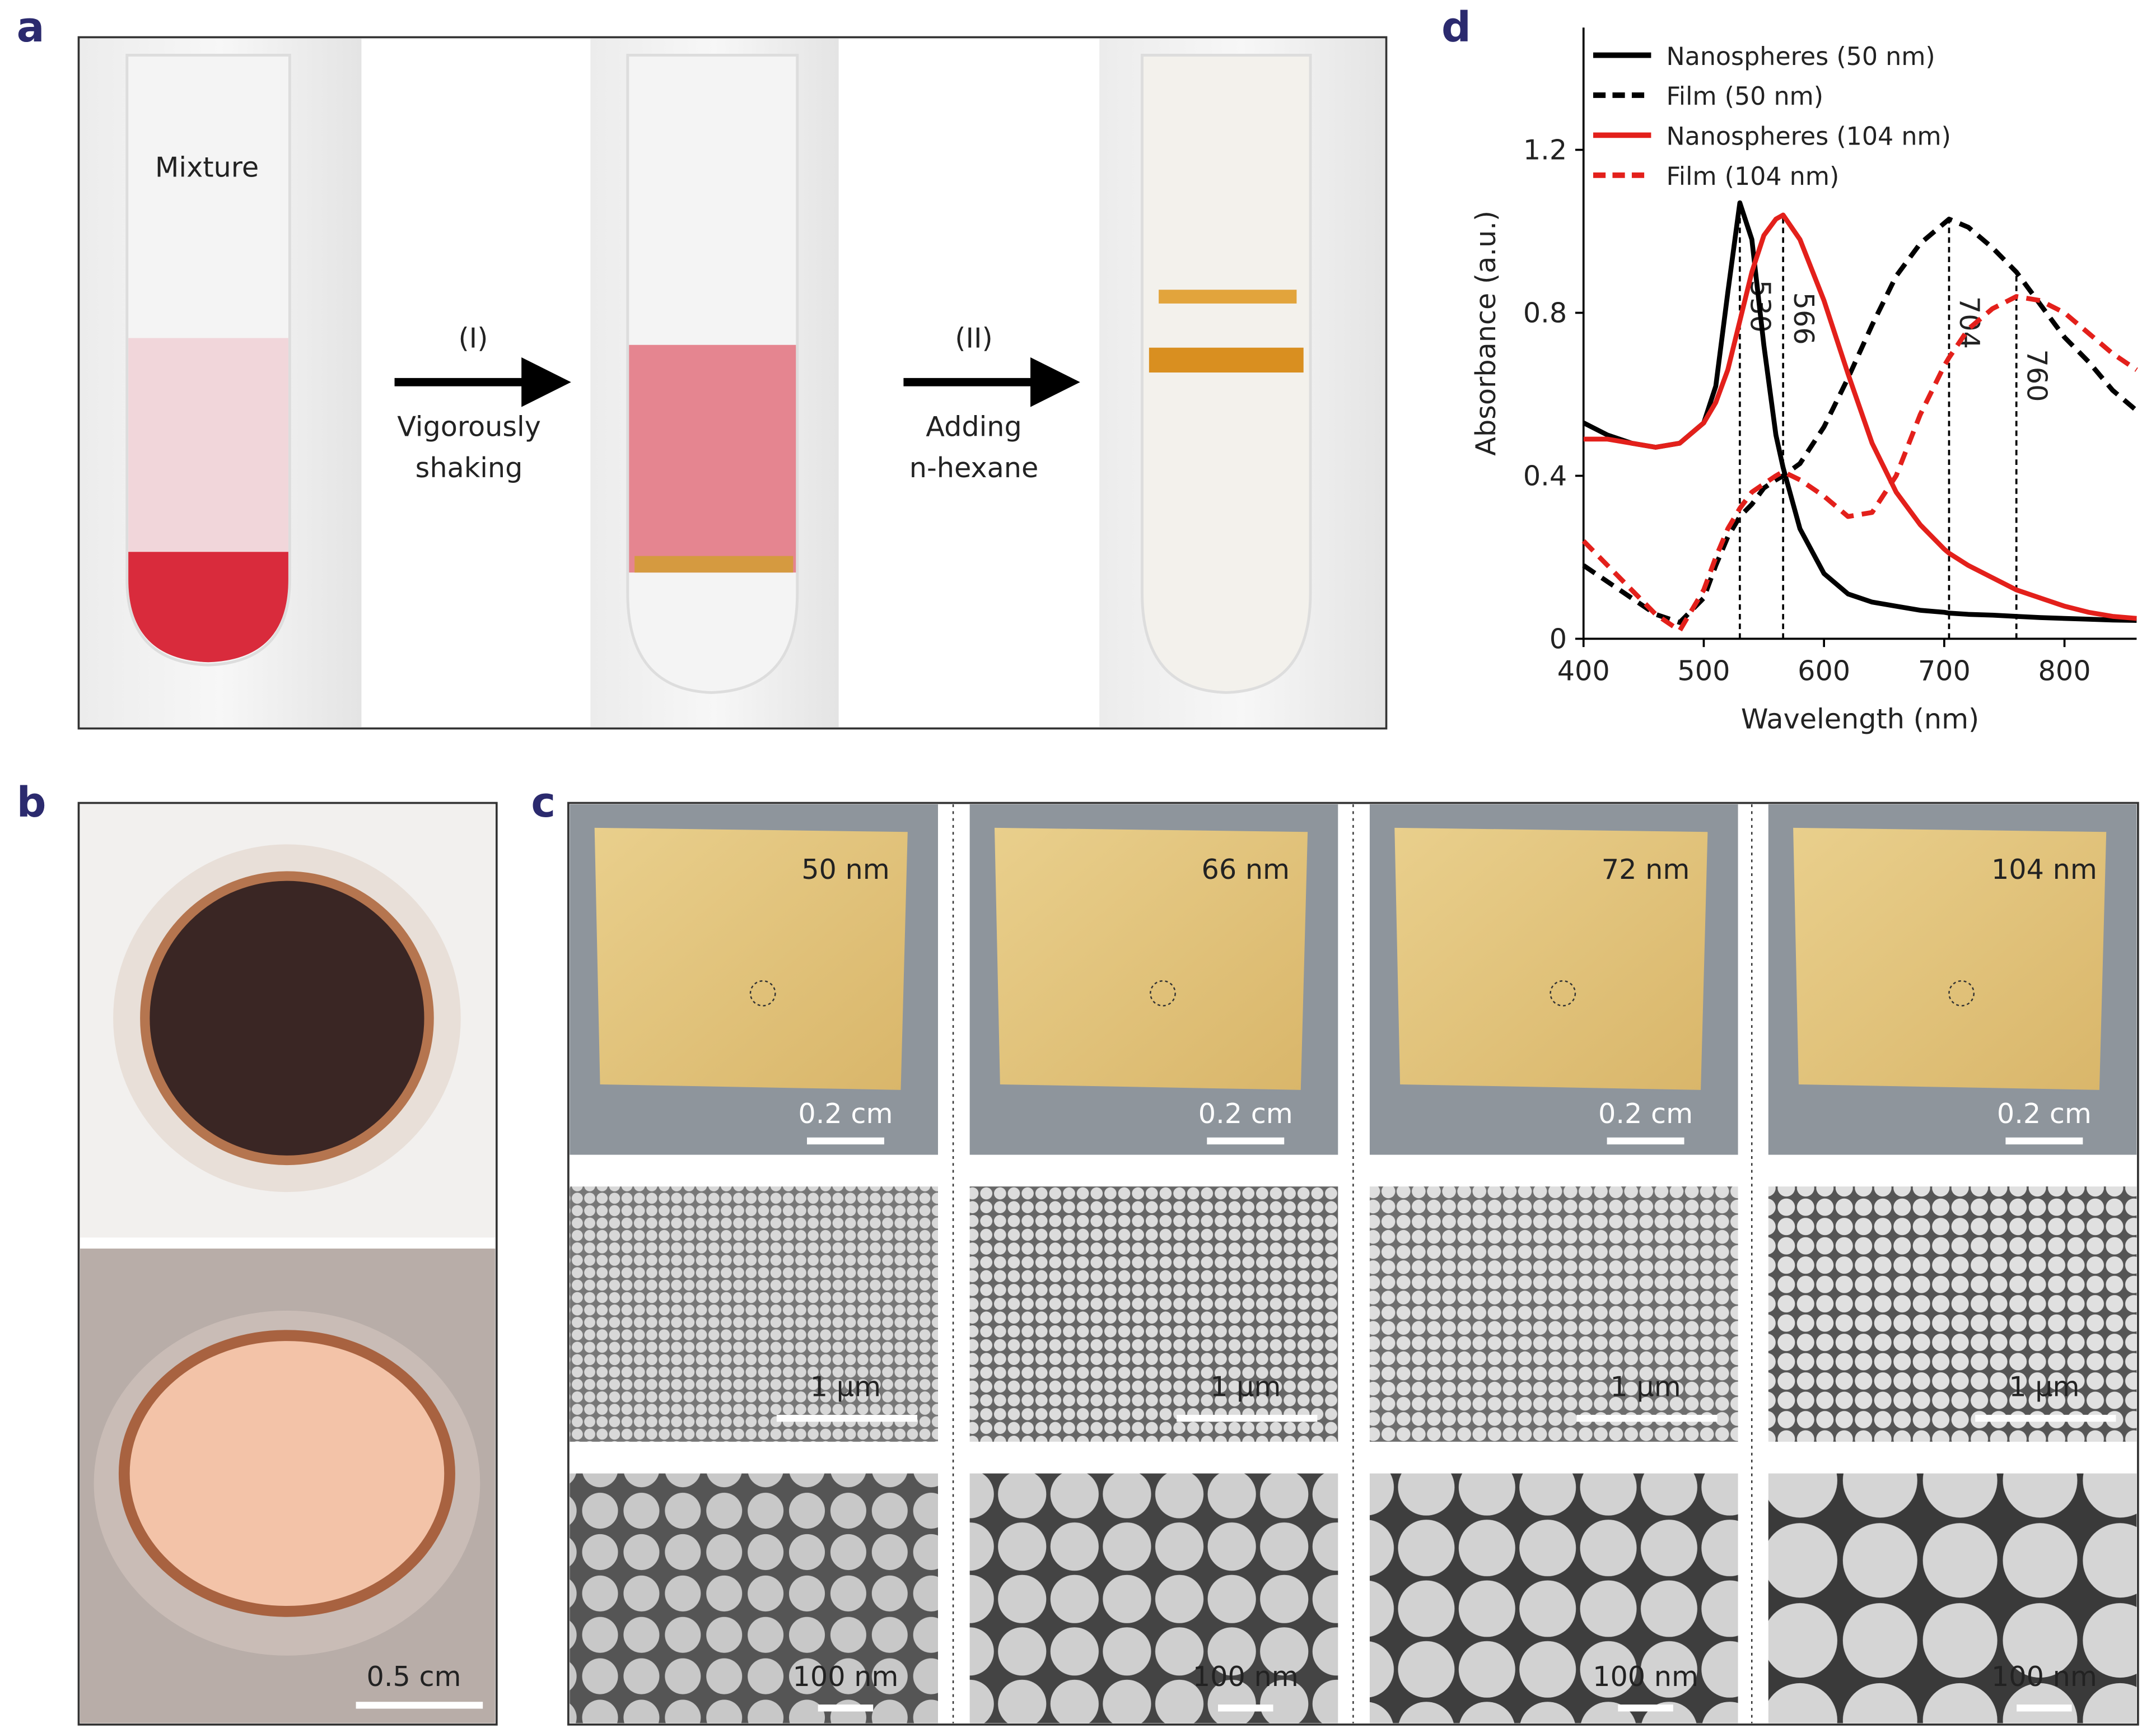  What do you see at coordinates (974, 467) in the screenshot?
I see `step-text: n-hexane` at bounding box center [974, 467].